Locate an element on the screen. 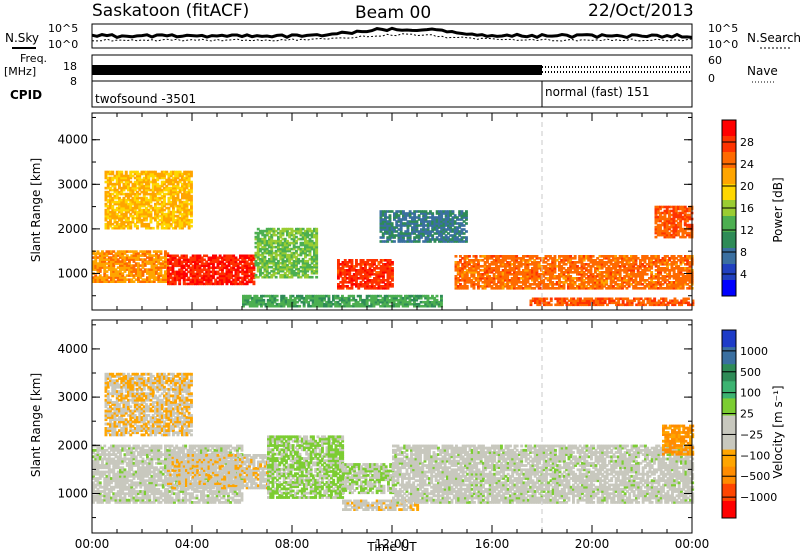 The width and height of the screenshot is (800, 558). noise-search-label: N.Search is located at coordinates (773, 38).